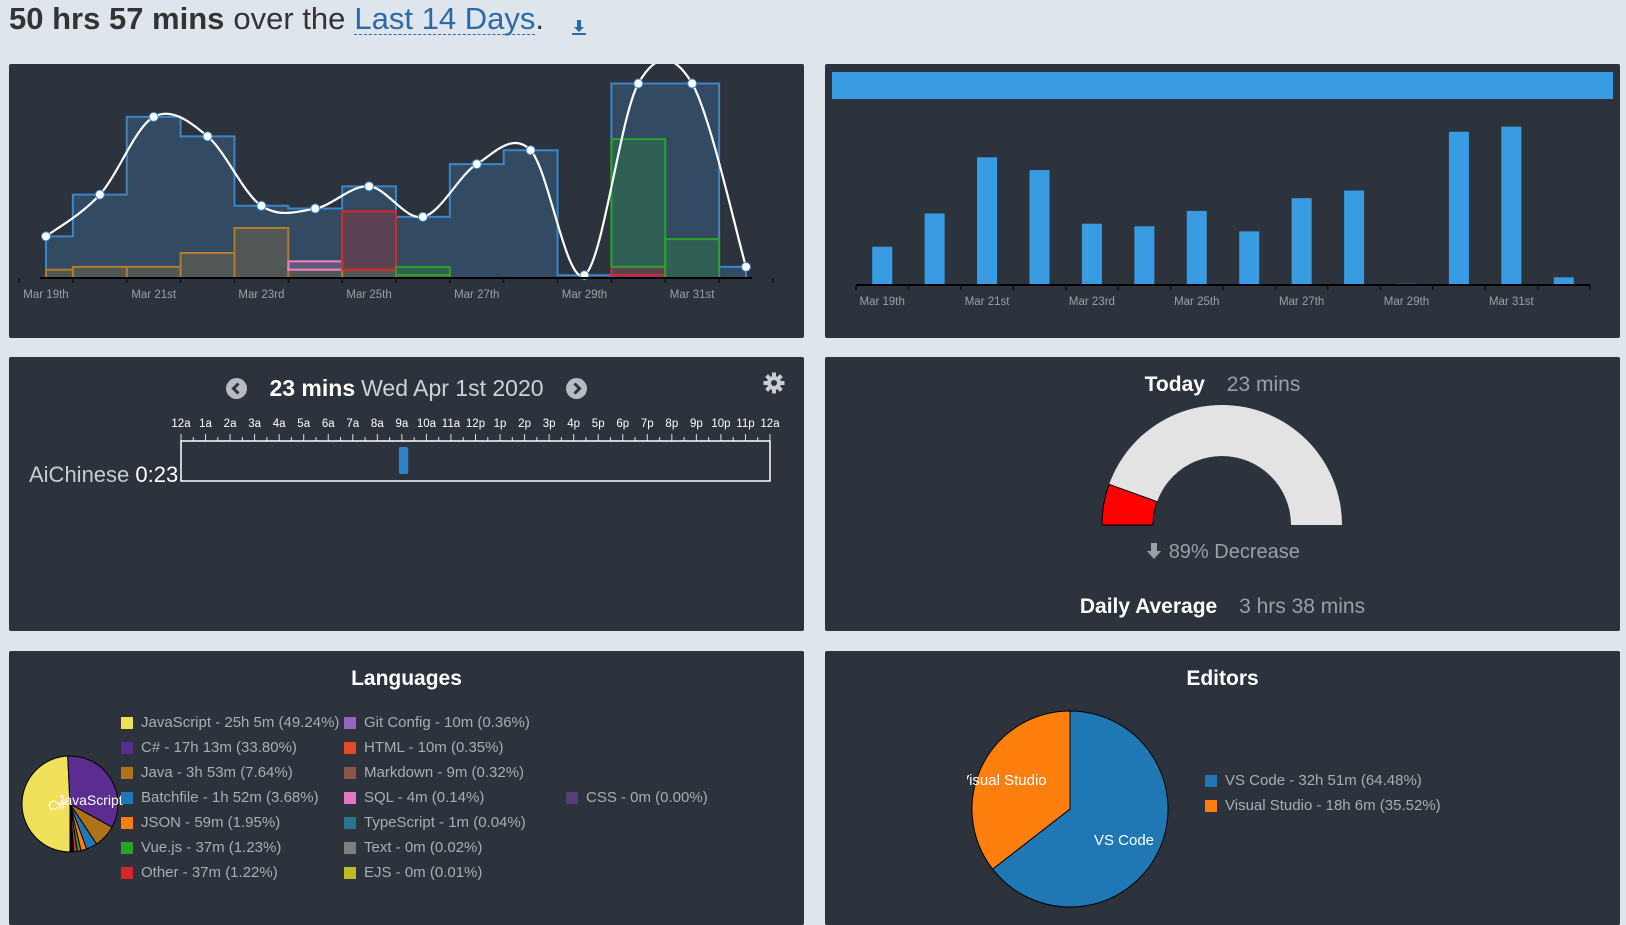 Image resolution: width=1626 pixels, height=925 pixels. What do you see at coordinates (1221, 465) in the screenshot?
I see `today-gauge` at bounding box center [1221, 465].